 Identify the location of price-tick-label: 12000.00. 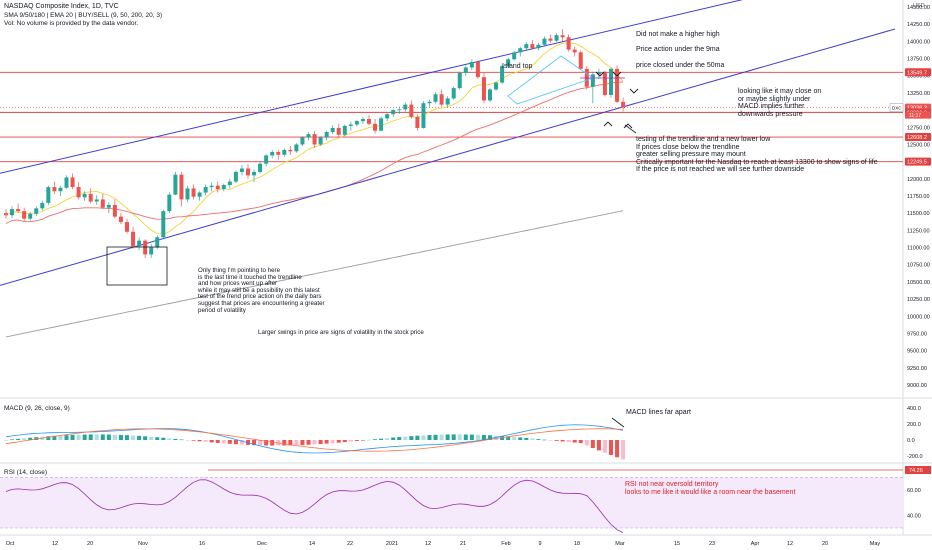
(918, 180).